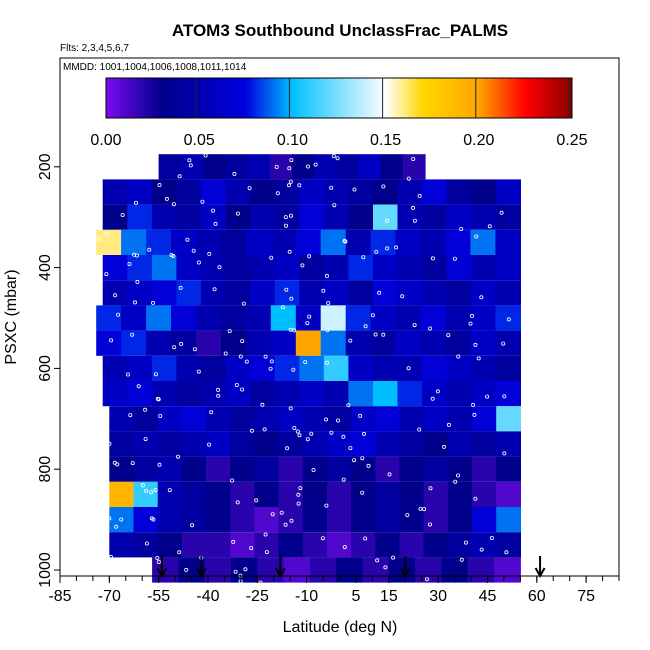  Describe the element at coordinates (340, 30) in the screenshot. I see `chart-title: ATOM3 Southbound UnclassFrac_PALMS` at that location.